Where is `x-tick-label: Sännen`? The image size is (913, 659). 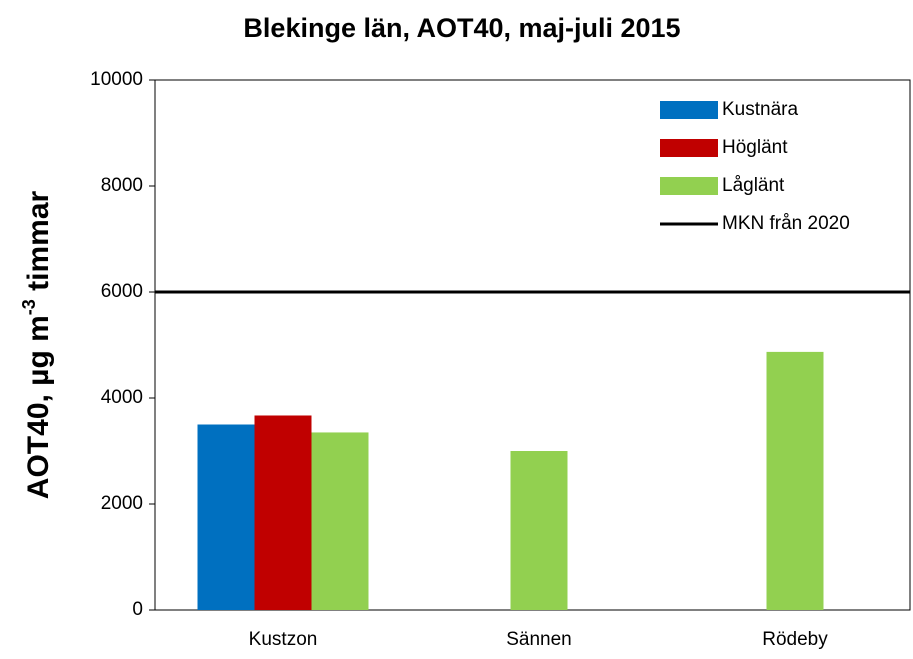
x-tick-label: Sännen is located at coordinates (539, 639).